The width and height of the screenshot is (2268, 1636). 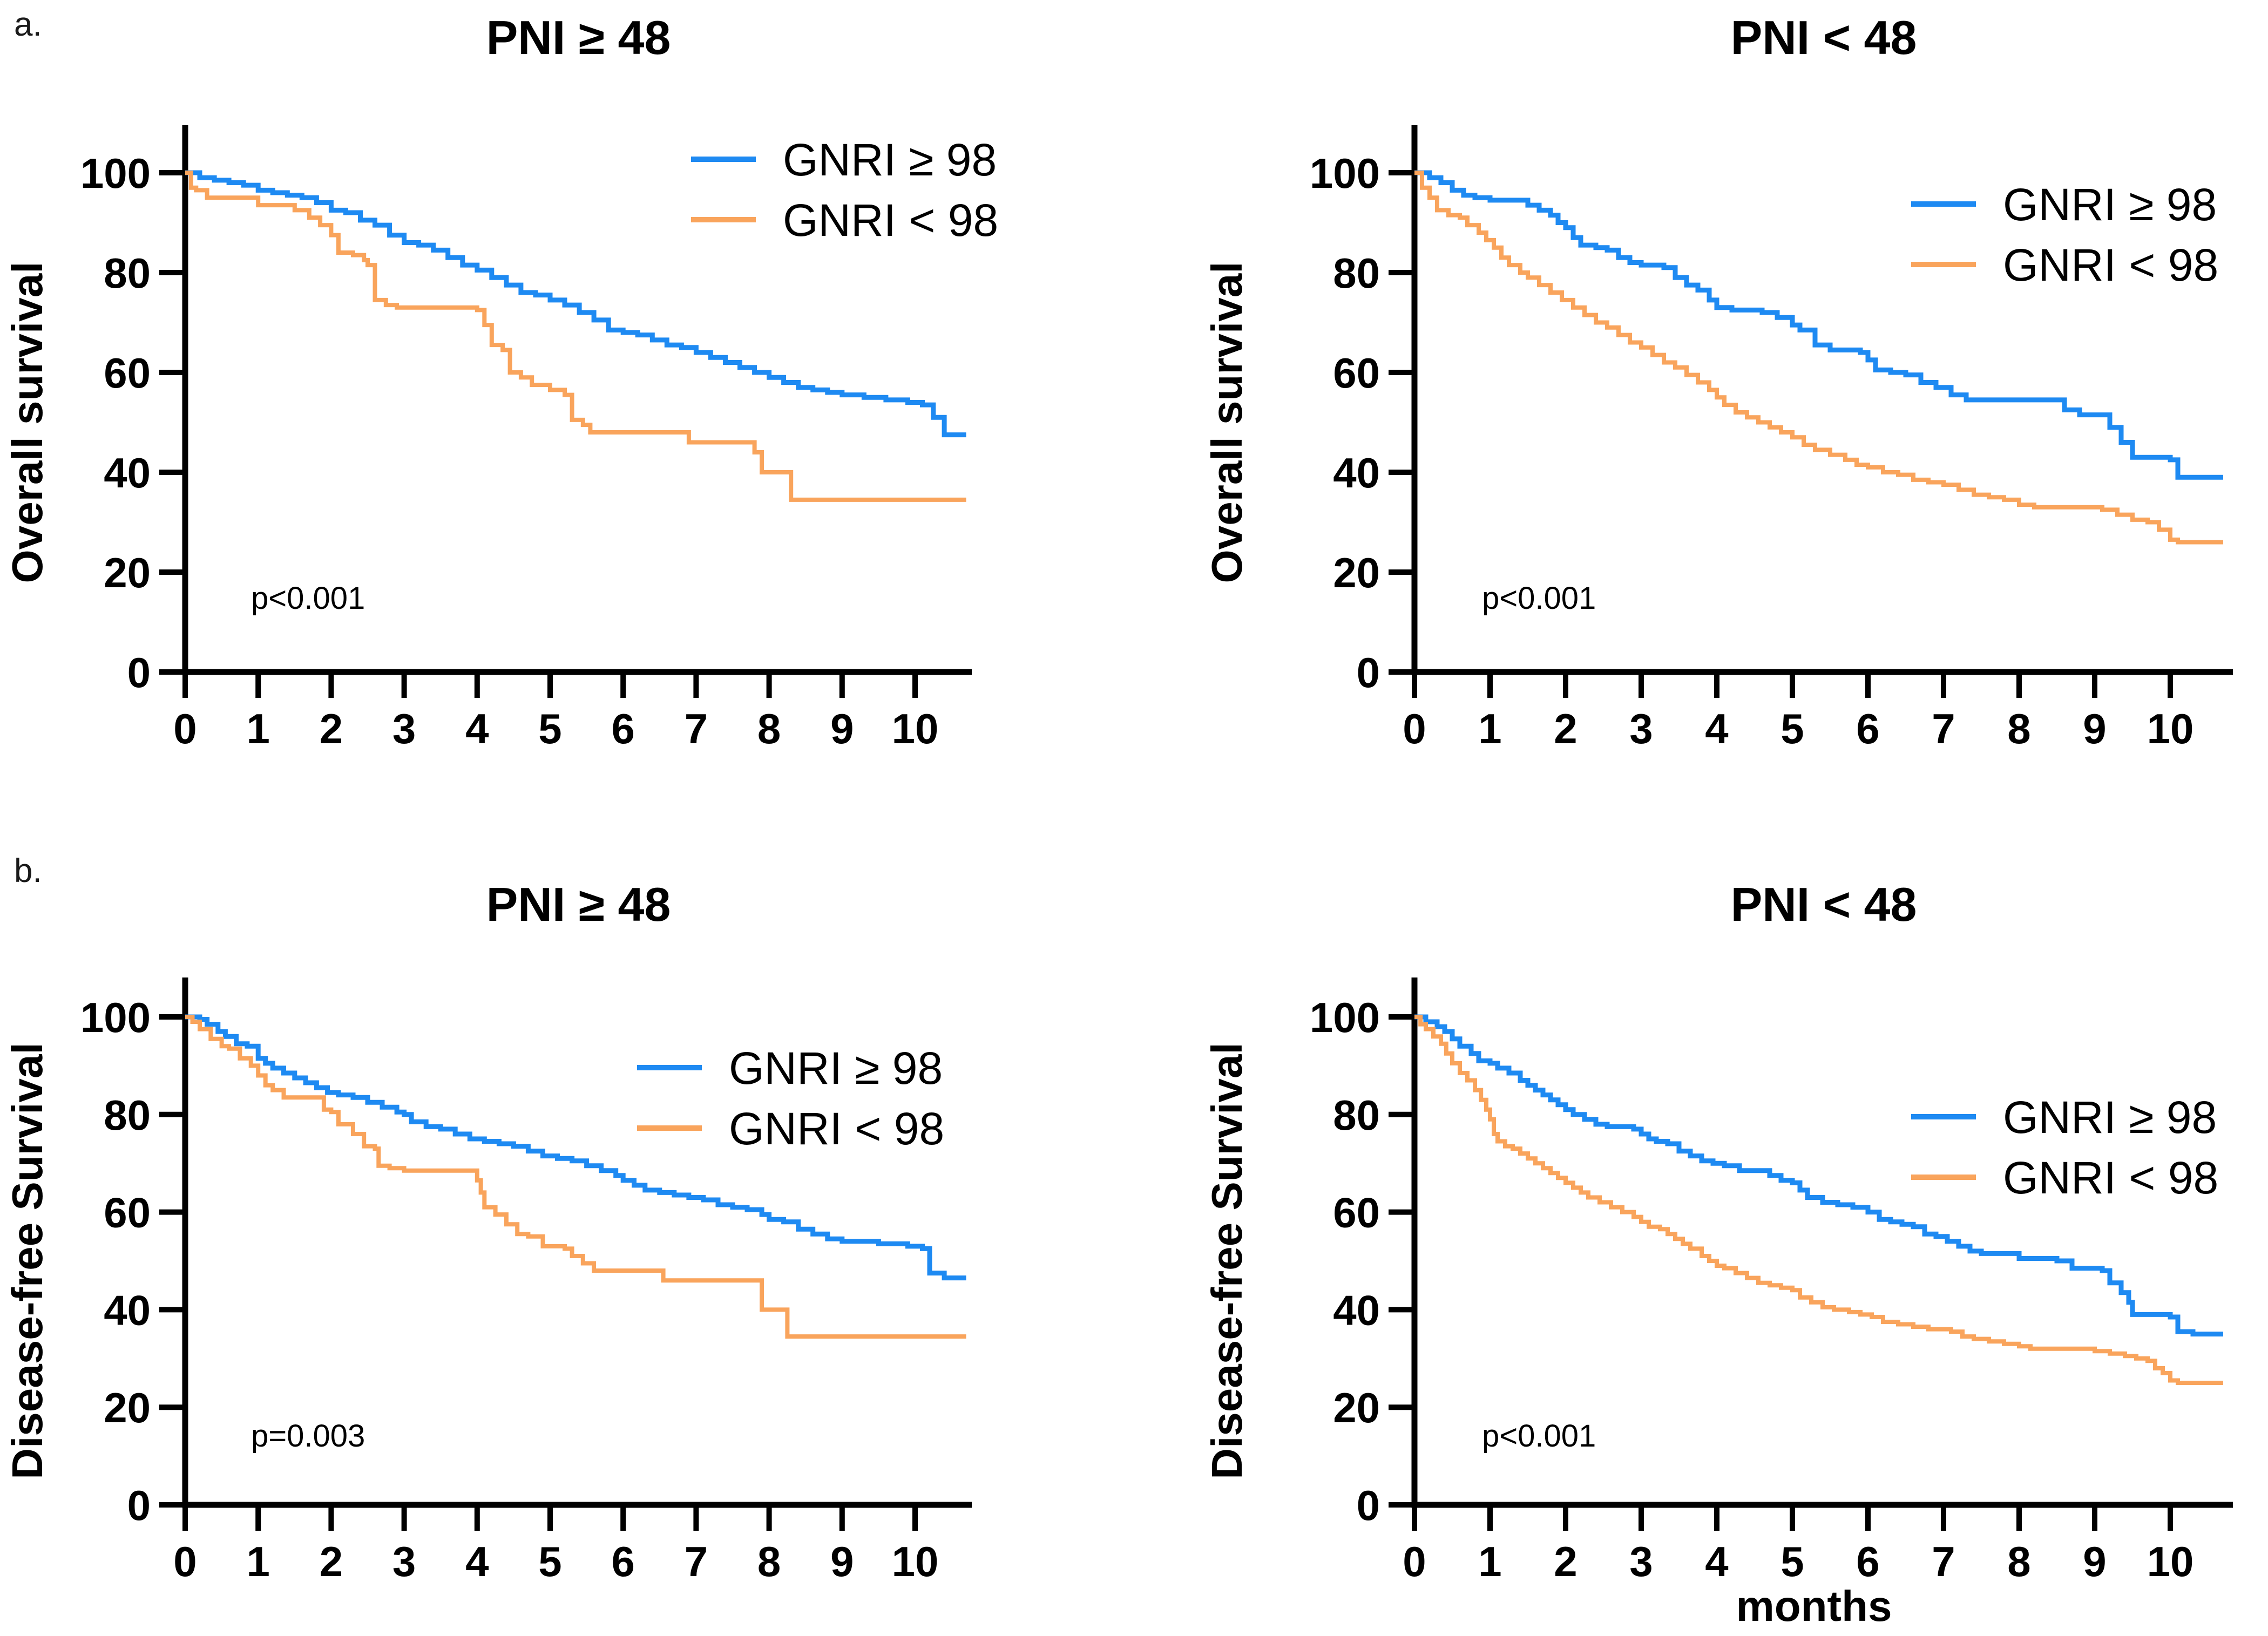 What do you see at coordinates (1814, 1606) in the screenshot?
I see `x-axis-label: months` at bounding box center [1814, 1606].